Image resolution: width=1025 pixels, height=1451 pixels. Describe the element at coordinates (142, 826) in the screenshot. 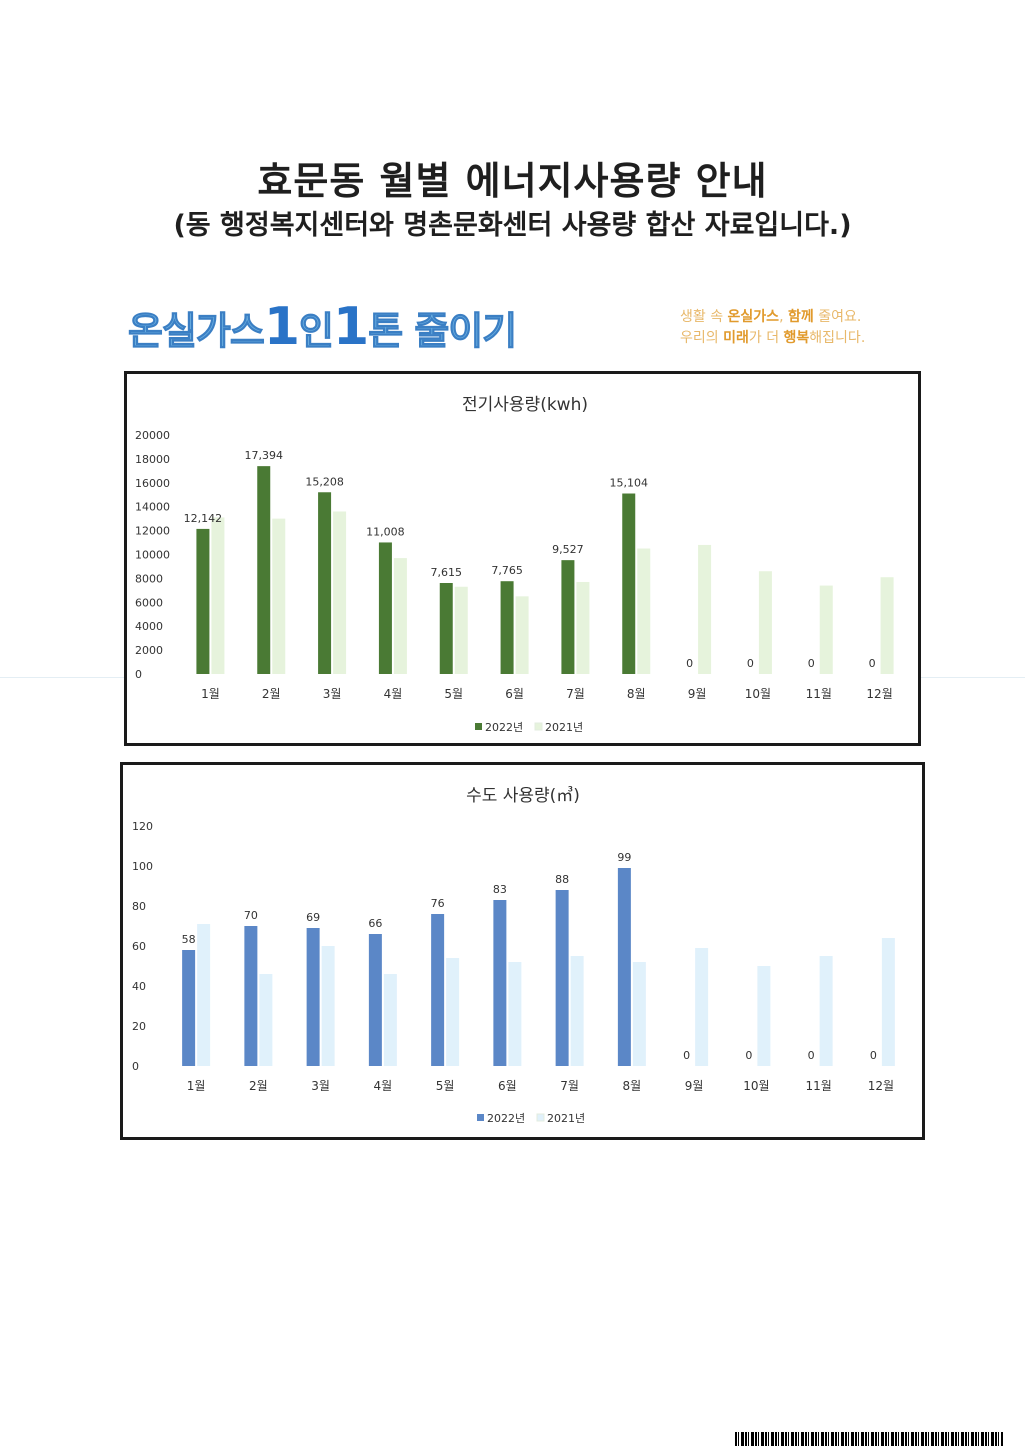

I see `y-tick-label: 120` at that location.